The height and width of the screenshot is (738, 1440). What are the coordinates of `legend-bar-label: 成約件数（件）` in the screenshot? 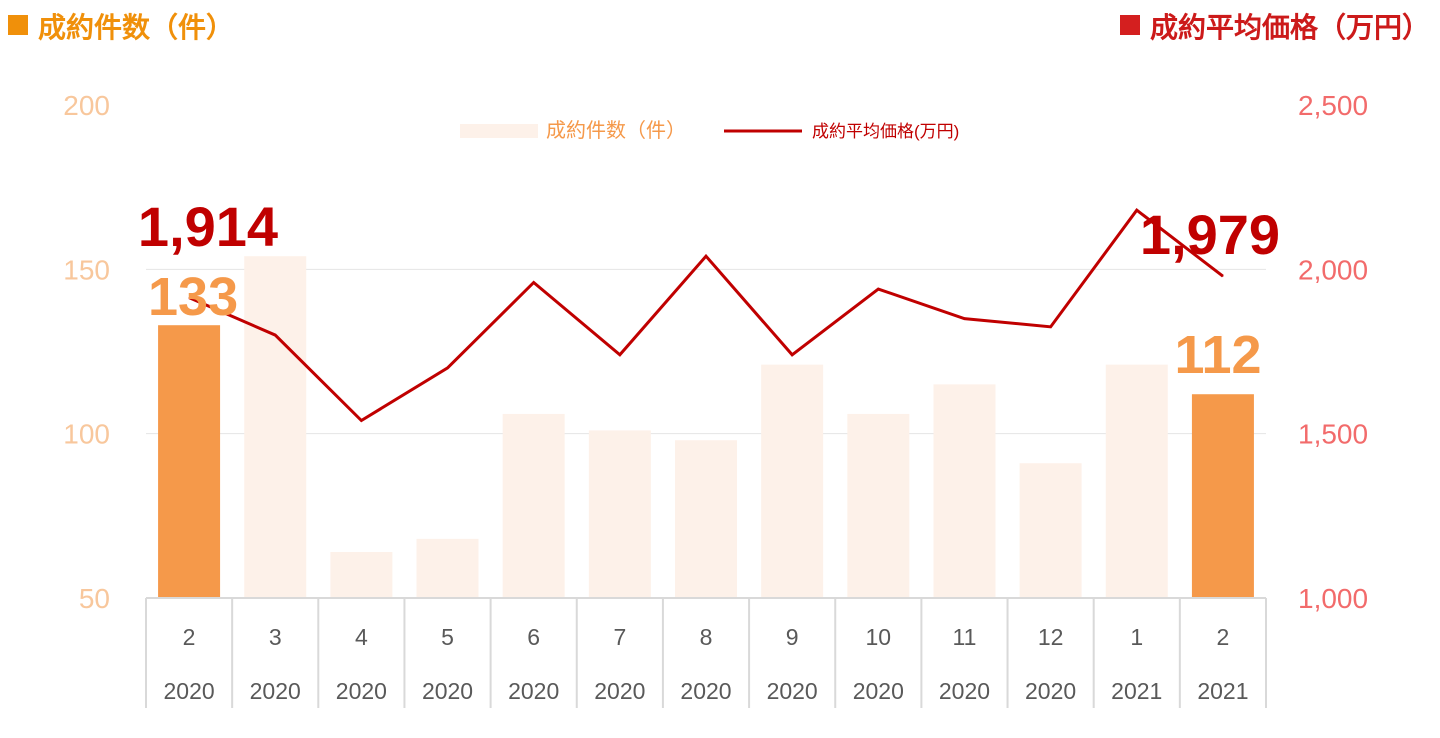 It's located at (616, 130).